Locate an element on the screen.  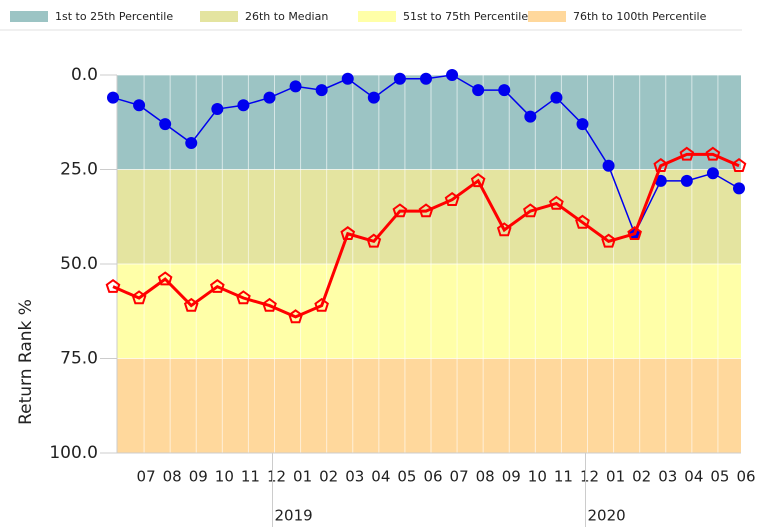
legend-label: 26th to Median is located at coordinates (286, 16).